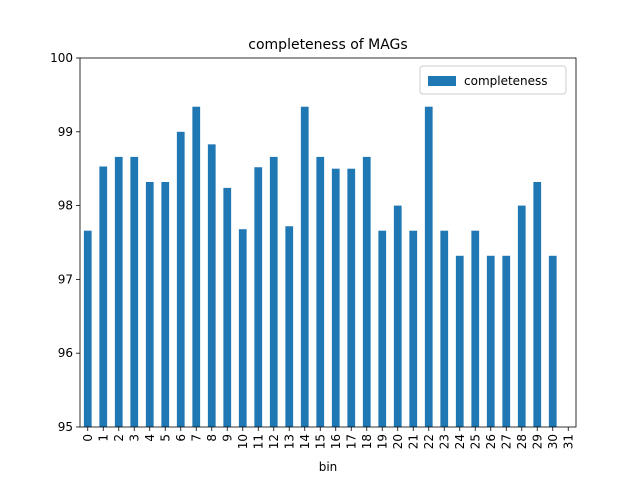 This screenshot has width=640, height=480. Describe the element at coordinates (442, 81) in the screenshot. I see `legend-swatch` at that location.